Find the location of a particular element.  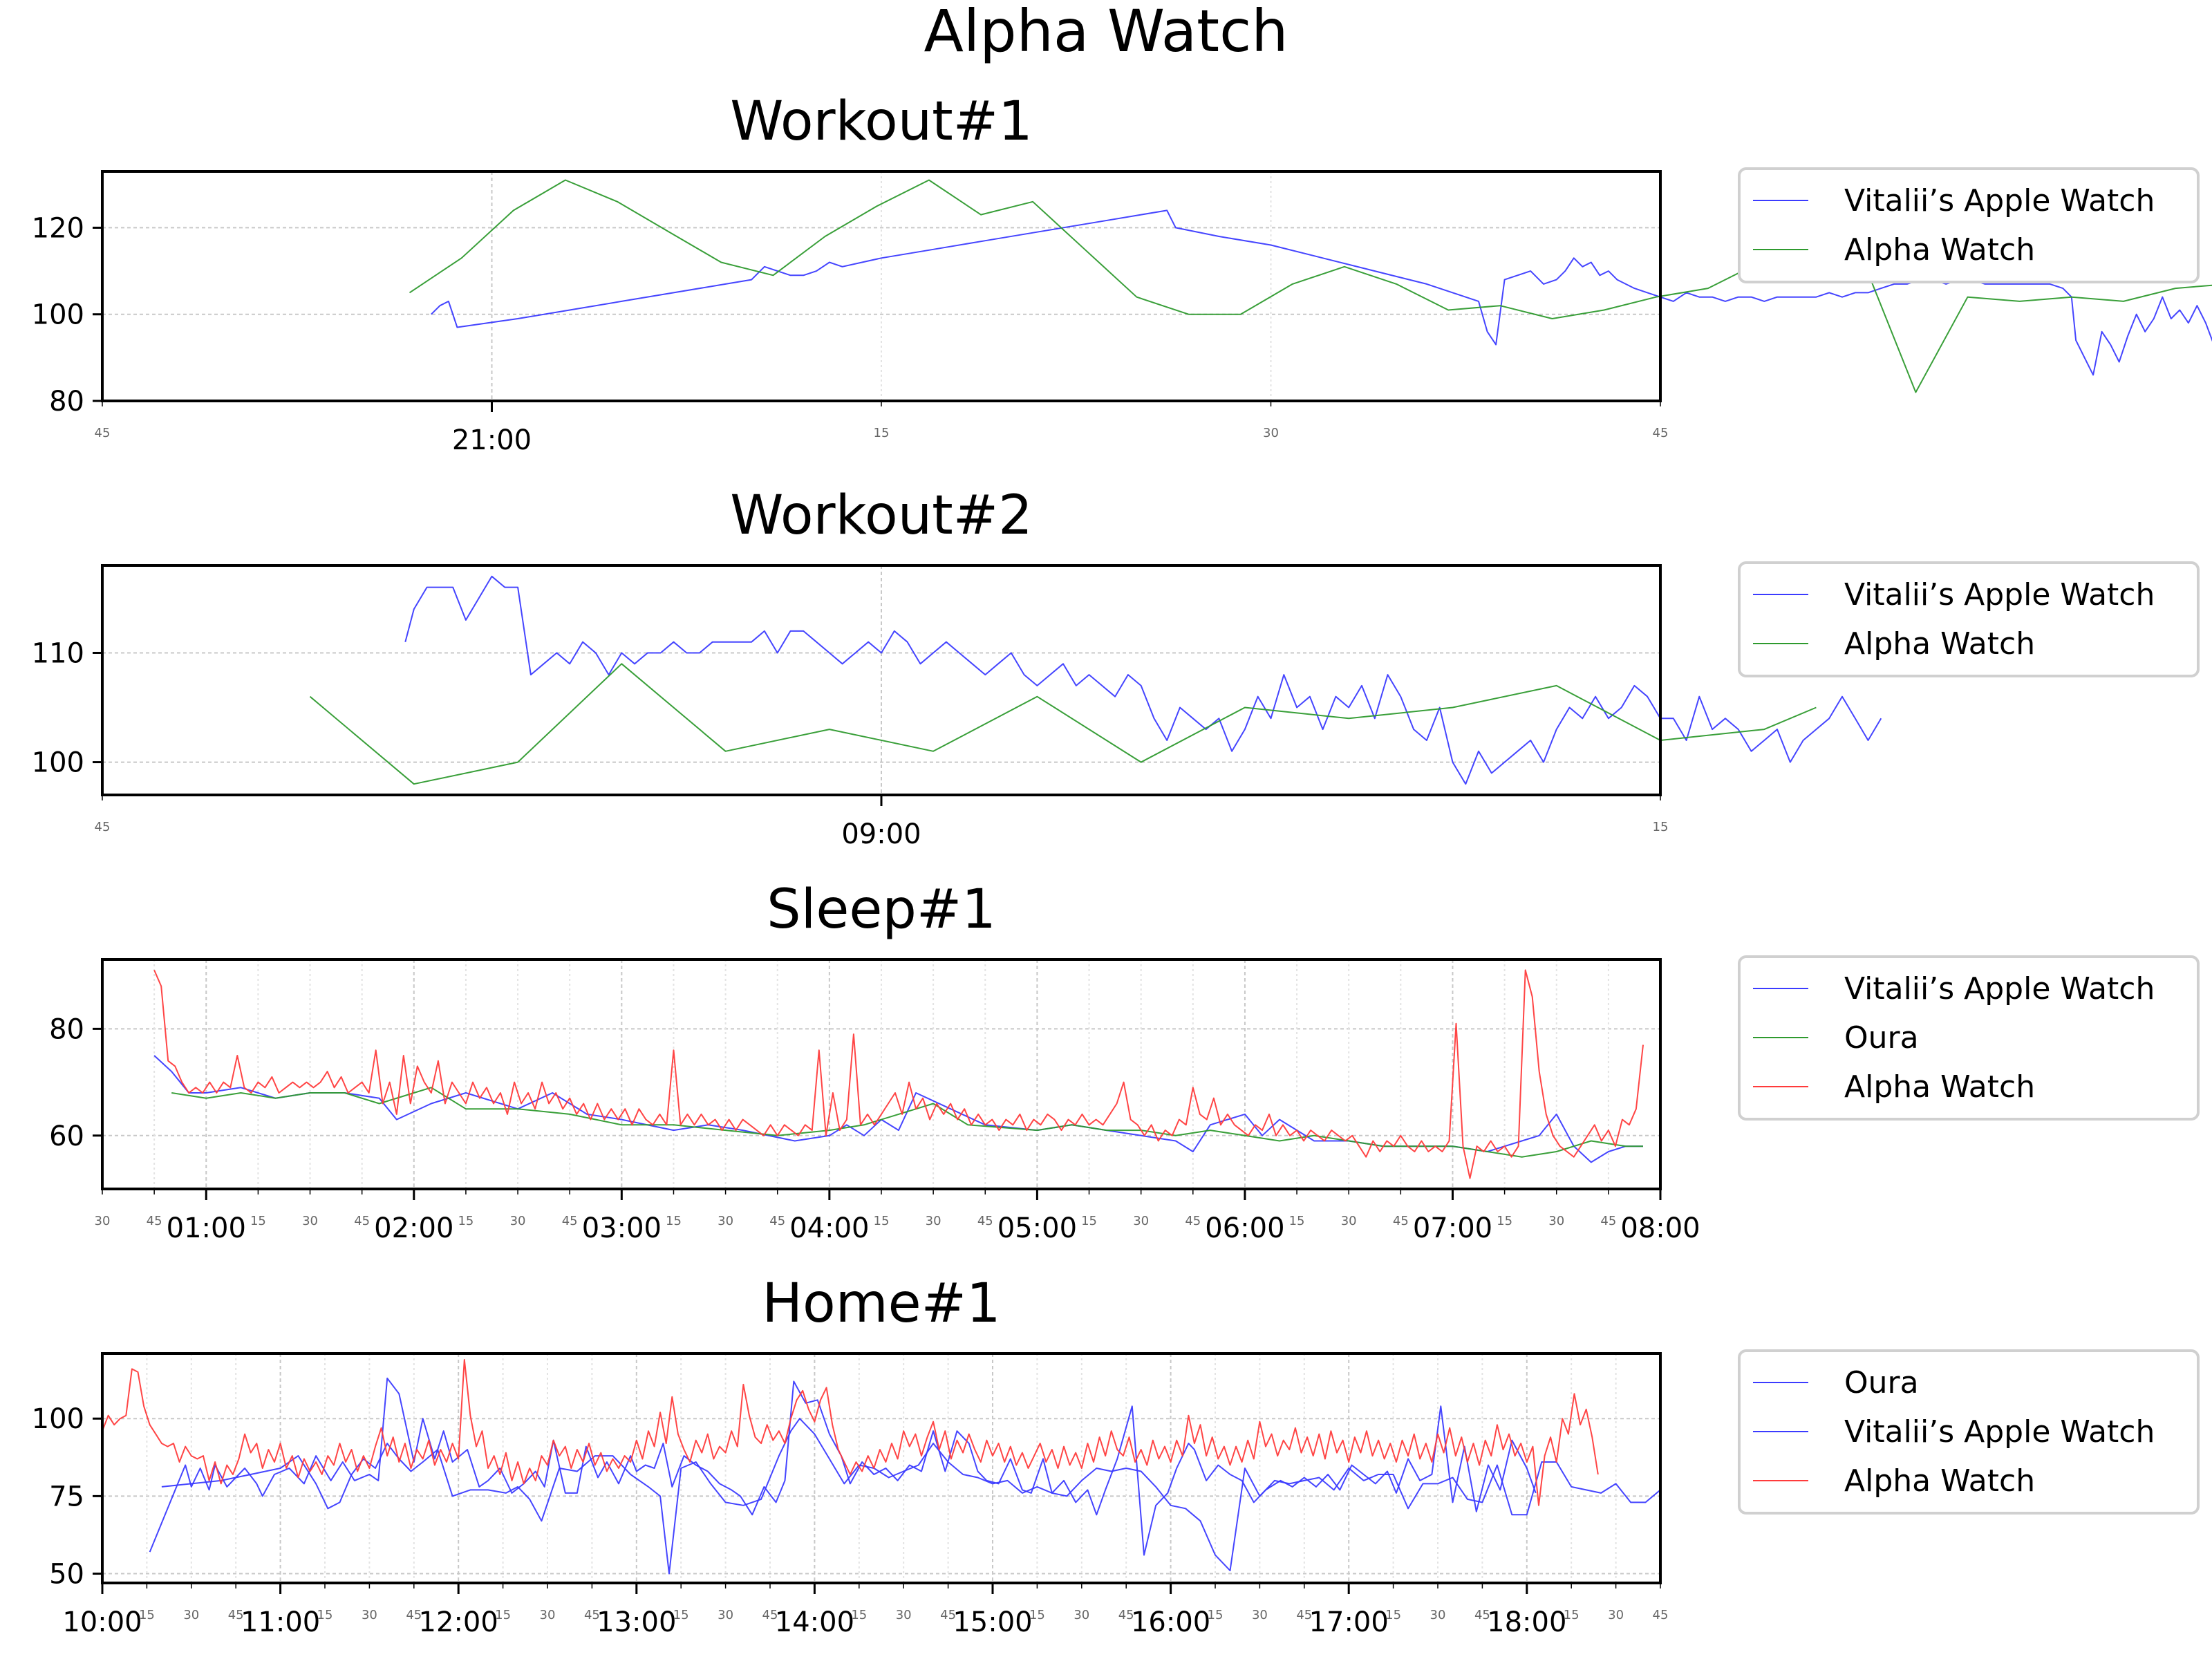

x-tick-label-major: 11:00 is located at coordinates (280, 1622).